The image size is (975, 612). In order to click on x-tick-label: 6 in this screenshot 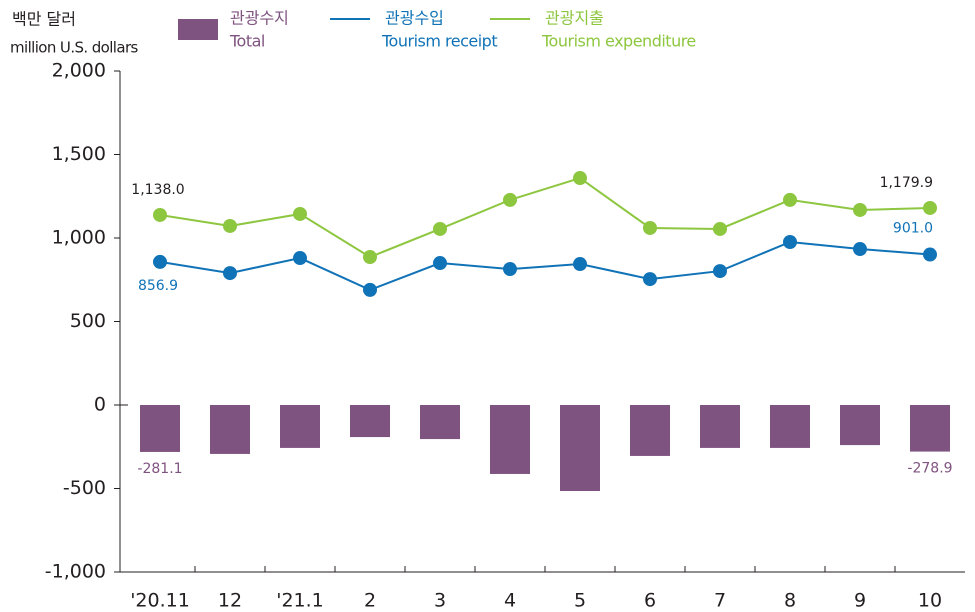, I will do `click(650, 601)`.